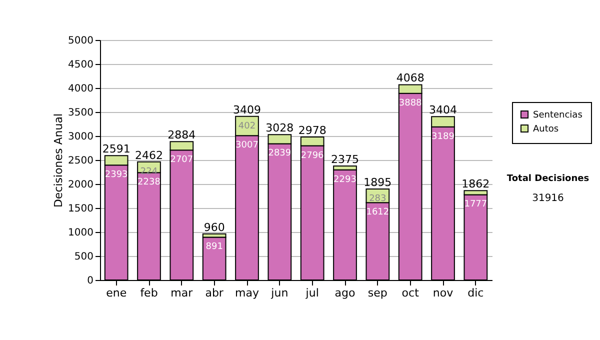 The height and width of the screenshot is (340, 600). I want to click on y-tick-label: 1500, so click(81, 209).